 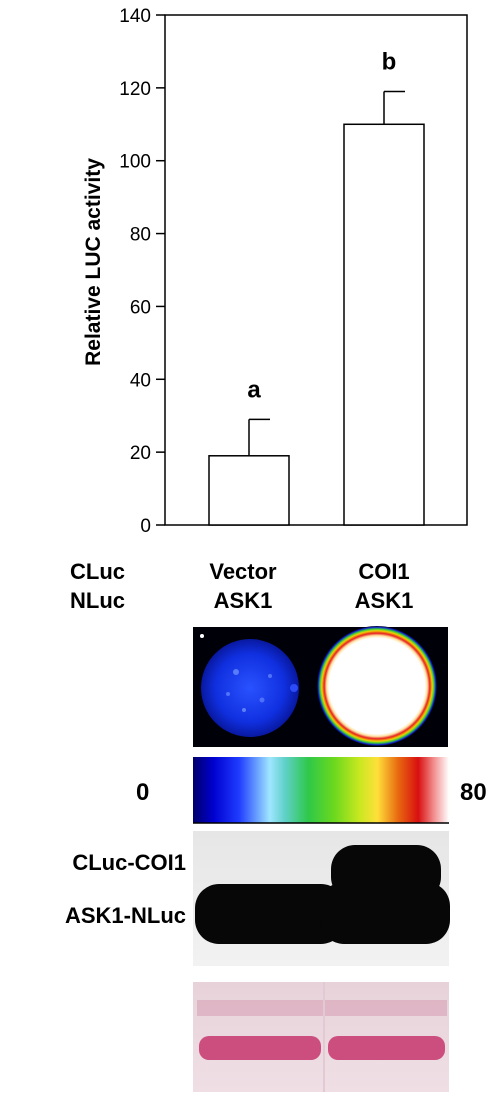 What do you see at coordinates (270, 914) in the screenshot?
I see `band-ask1-nluc-lane1` at bounding box center [270, 914].